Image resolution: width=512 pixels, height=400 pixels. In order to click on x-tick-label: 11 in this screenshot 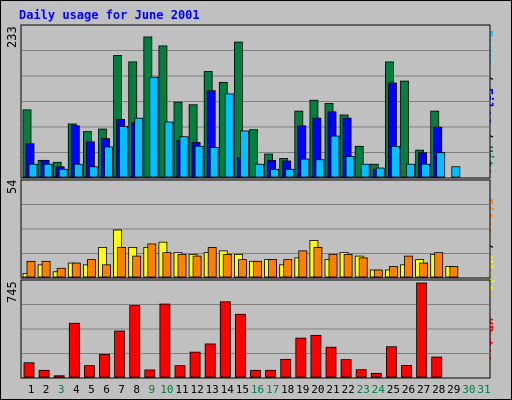, I will do `click(181, 389)`.